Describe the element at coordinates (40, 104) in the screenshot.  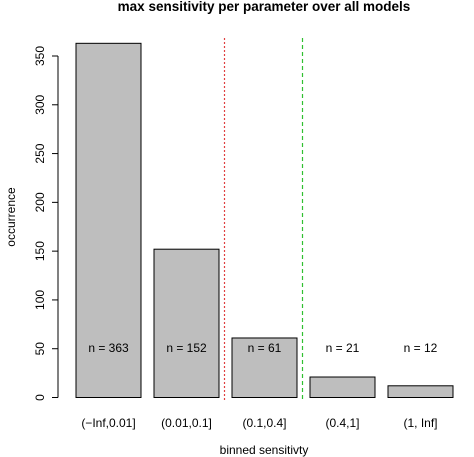
I see `y-tick-label: 300` at that location.